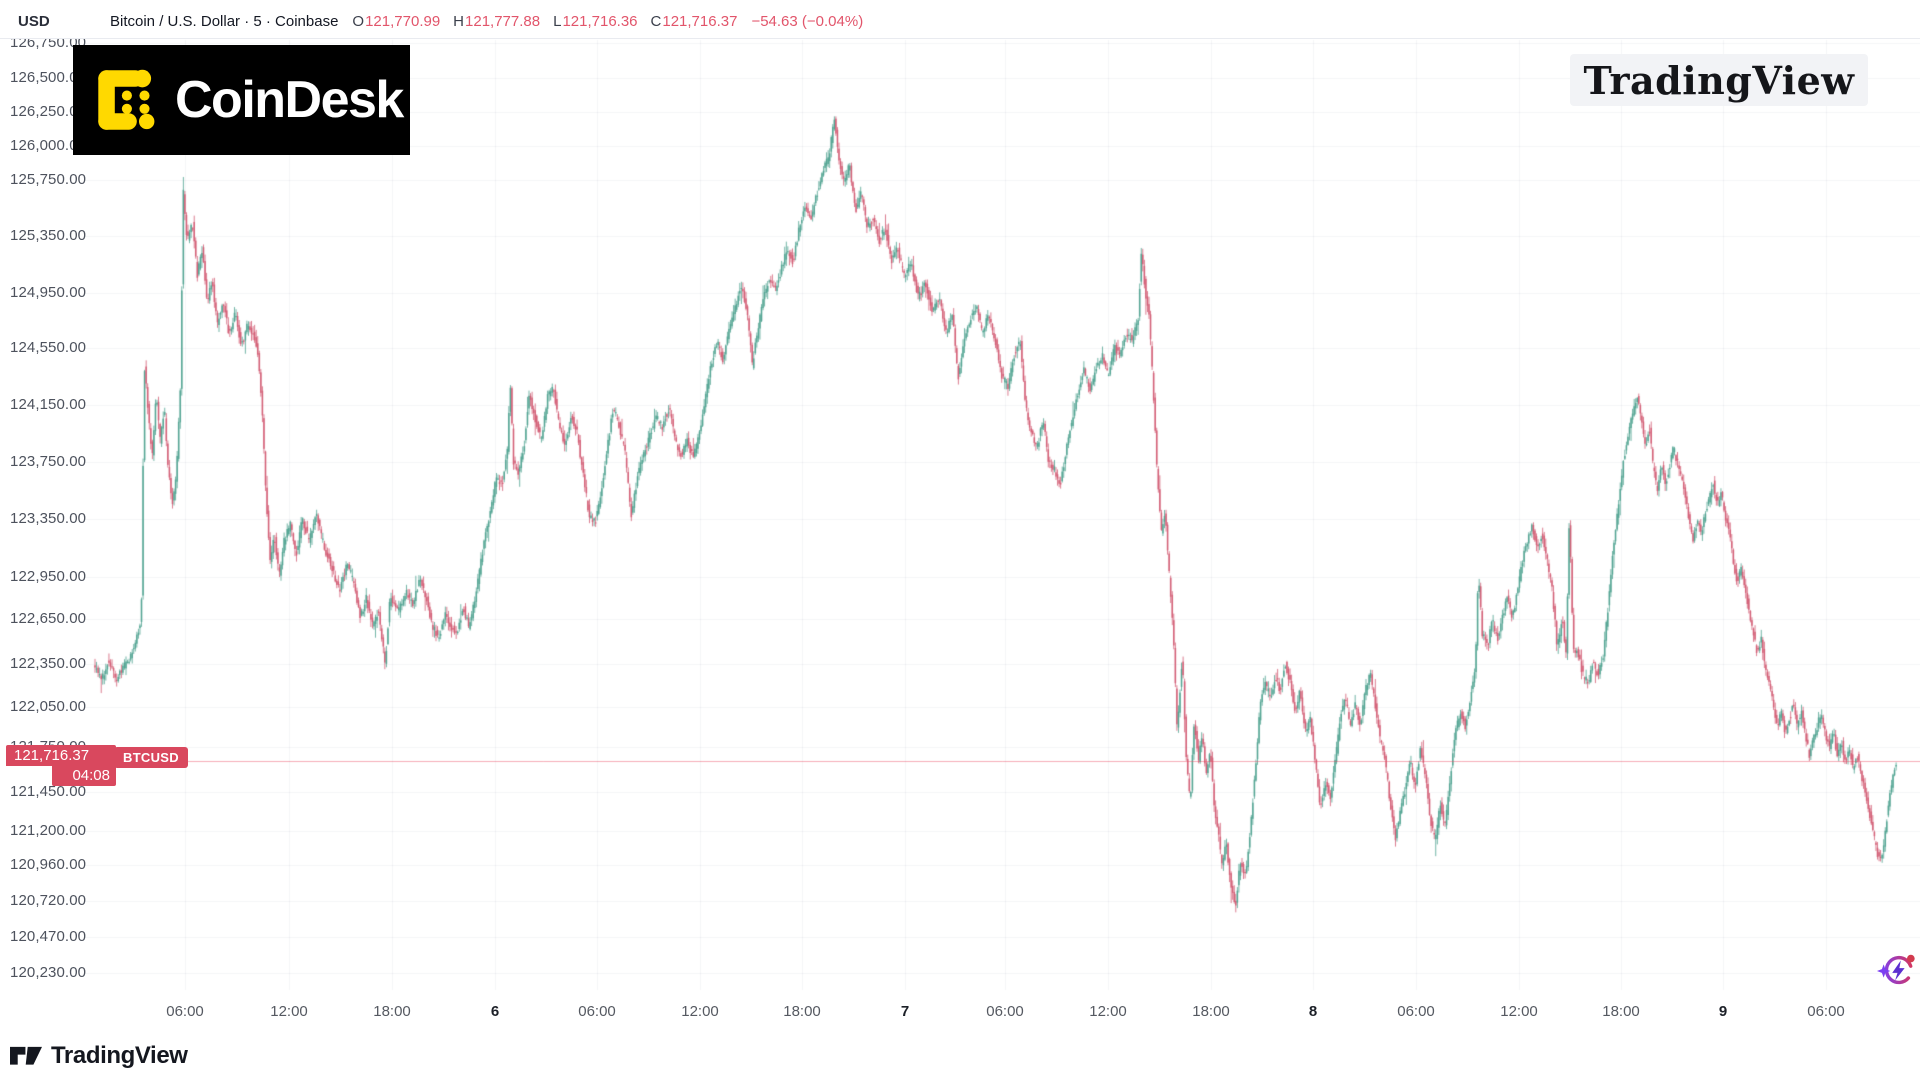  Describe the element at coordinates (61, 755) in the screenshot. I see `current-price-value: 121,716.37` at that location.